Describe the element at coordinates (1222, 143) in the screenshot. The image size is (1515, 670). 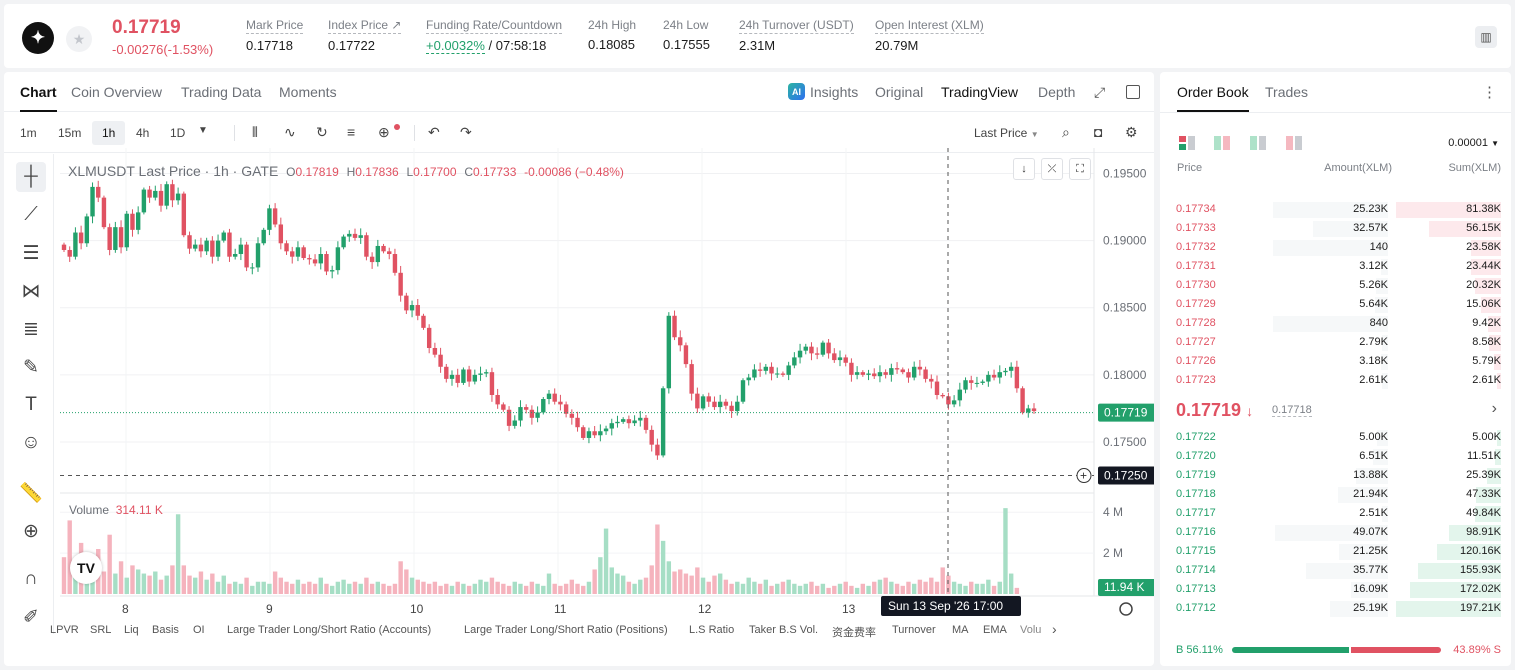
I see `view-split-icon` at that location.